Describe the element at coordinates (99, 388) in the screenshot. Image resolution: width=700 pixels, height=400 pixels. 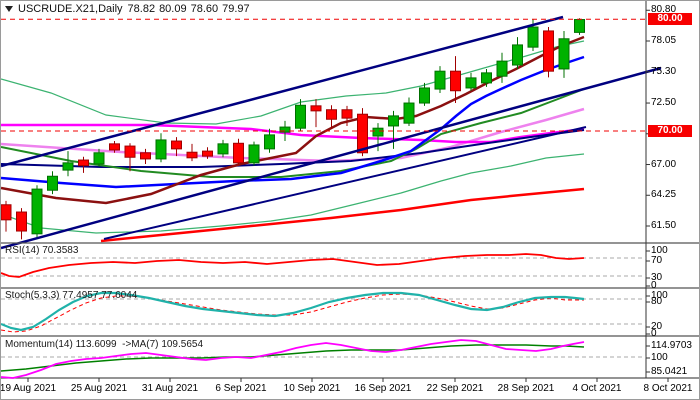
I see `date-axis-label: 25 Aug 2021` at that location.